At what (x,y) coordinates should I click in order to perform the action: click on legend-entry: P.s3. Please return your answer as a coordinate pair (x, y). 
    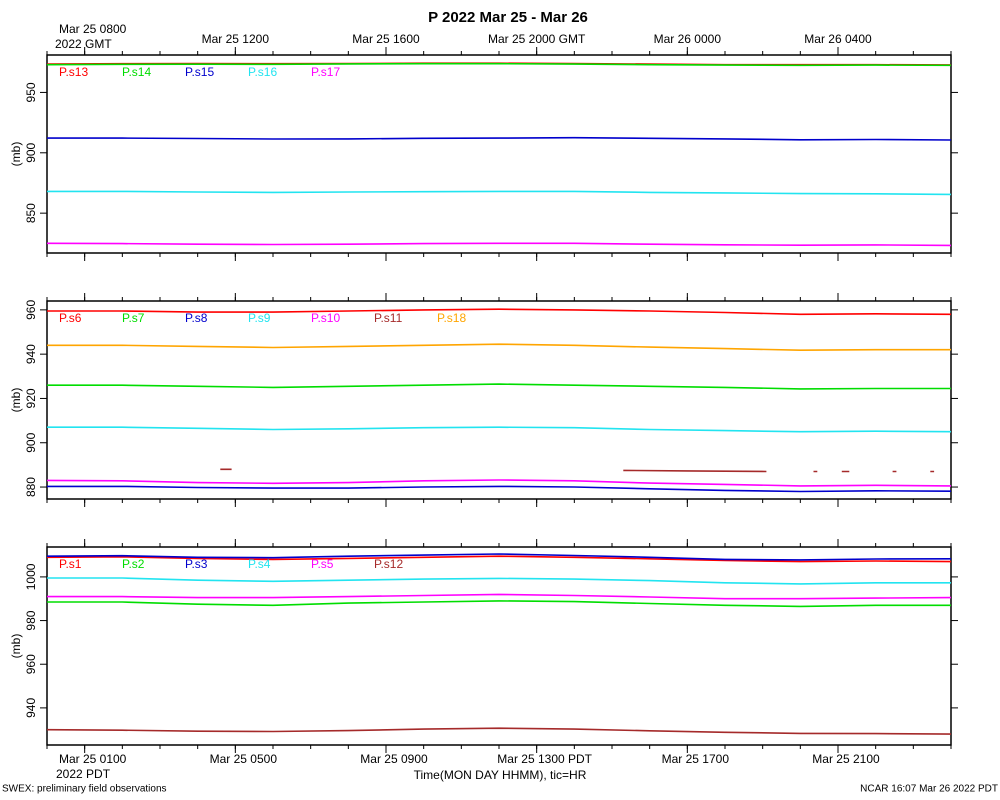
    Looking at the image, I should click on (196, 564).